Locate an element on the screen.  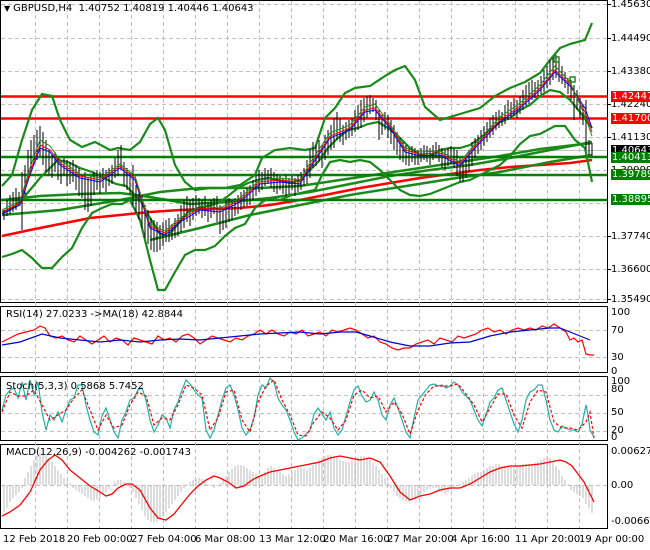
time-label: 20 Feb 00:00 is located at coordinates (100, 539).